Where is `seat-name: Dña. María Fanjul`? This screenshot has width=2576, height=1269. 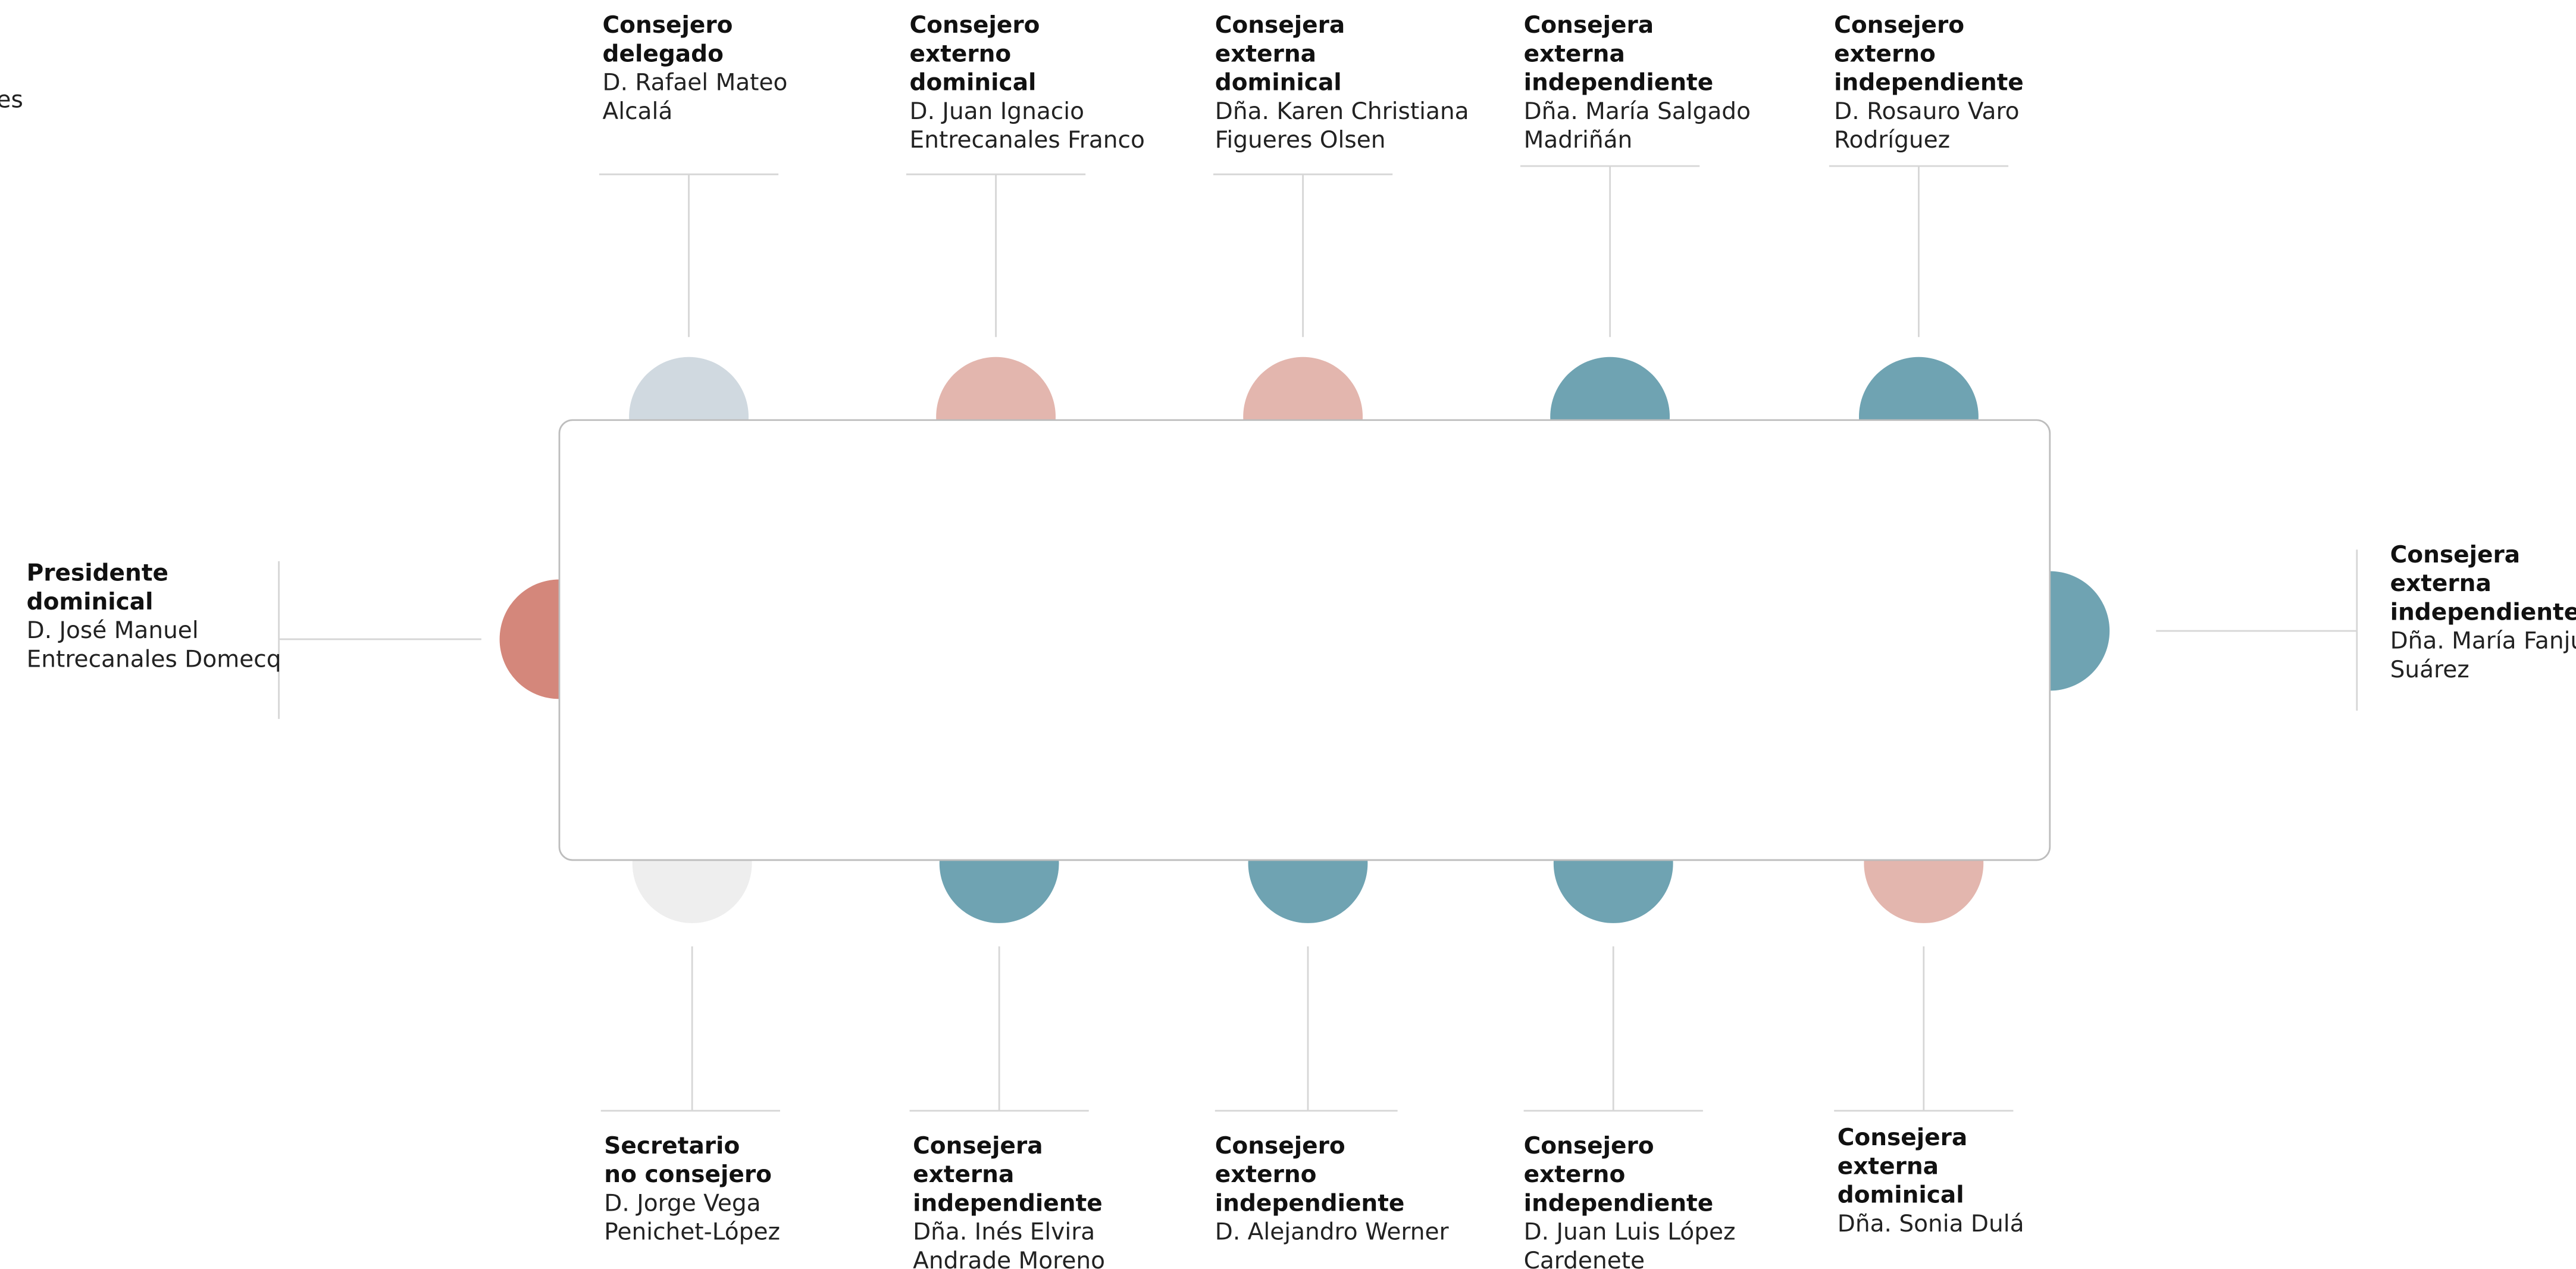 seat-name: Dña. María Fanjul is located at coordinates (2483, 641).